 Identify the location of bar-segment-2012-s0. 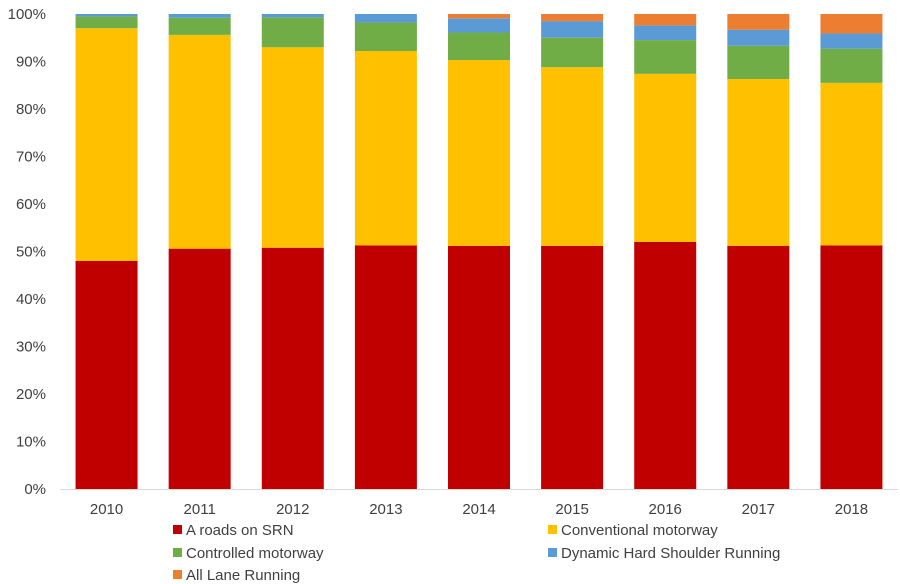
(292, 368).